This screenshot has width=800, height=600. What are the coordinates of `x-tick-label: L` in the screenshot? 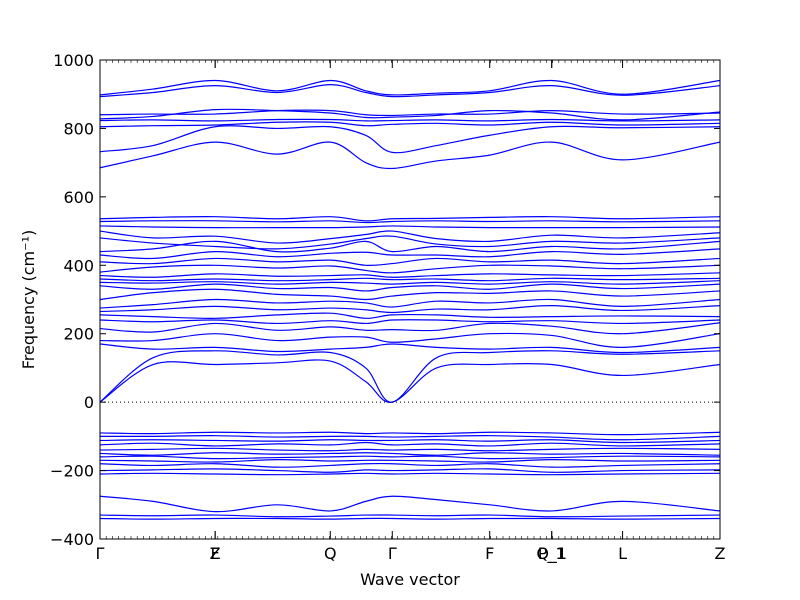 It's located at (622, 553).